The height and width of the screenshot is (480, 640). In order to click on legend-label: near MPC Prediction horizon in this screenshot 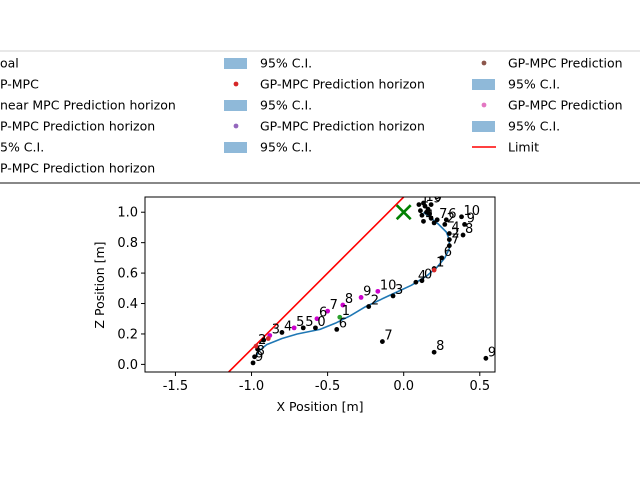, I will do `click(88, 105)`.